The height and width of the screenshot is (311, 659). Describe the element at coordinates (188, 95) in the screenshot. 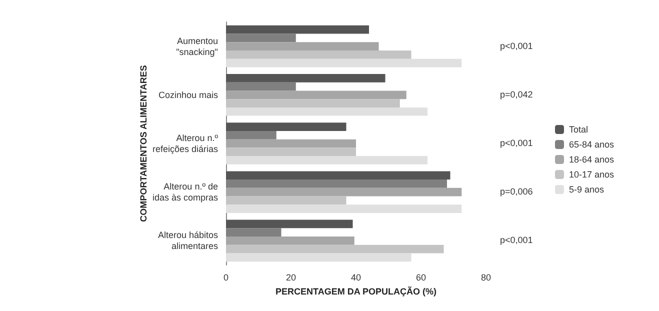

I see `y-tick-label: Cozinhou mais` at that location.